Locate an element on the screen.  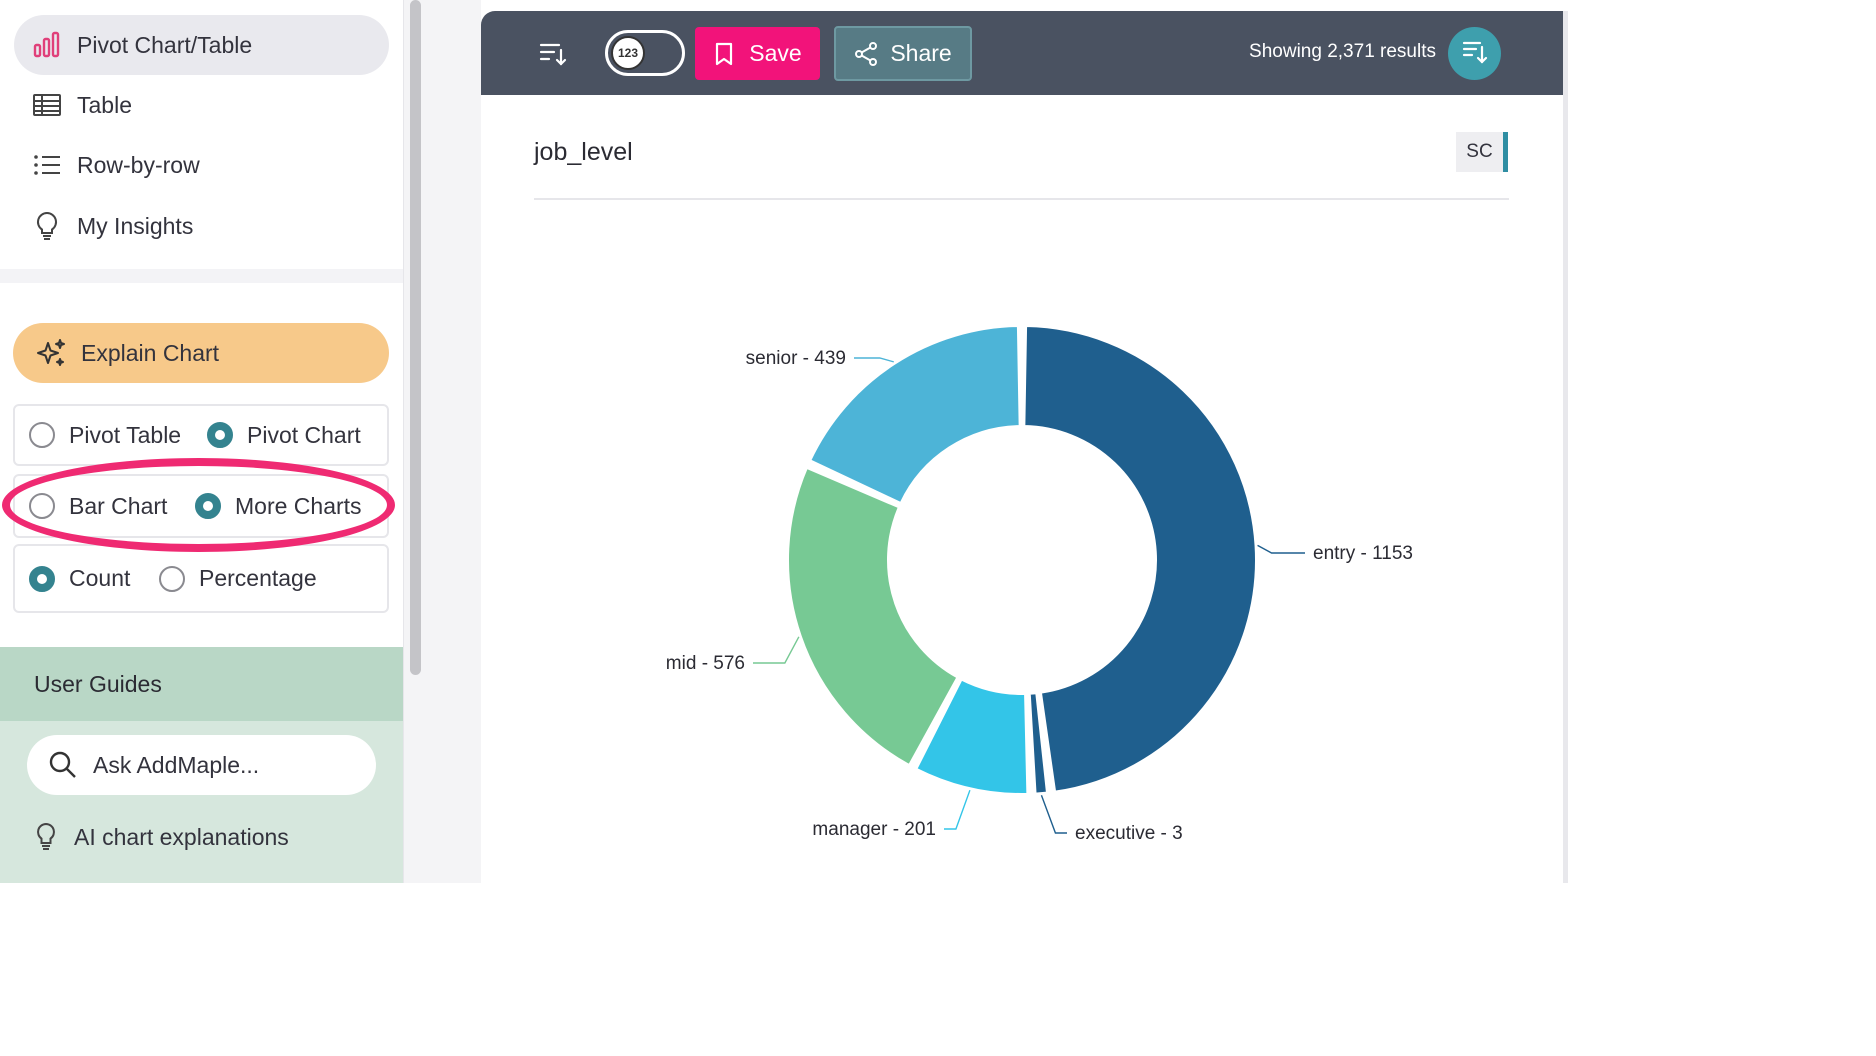
slice-entry is located at coordinates (1140, 559).